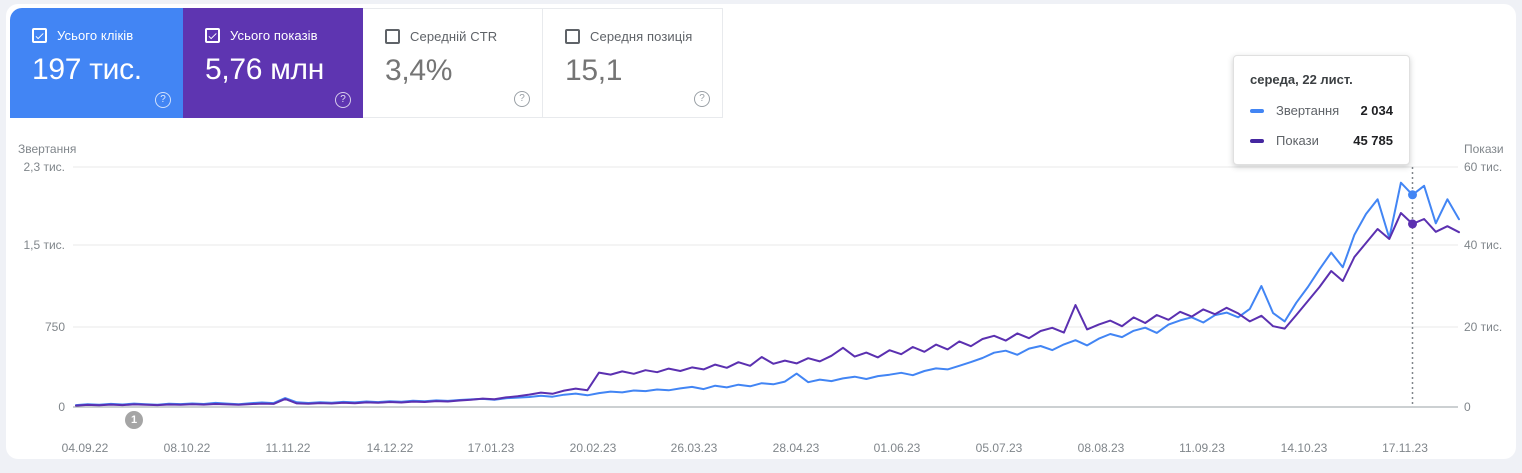 This screenshot has height=473, width=1522. I want to click on y-tick-left: 2,3 тис., so click(44, 167).